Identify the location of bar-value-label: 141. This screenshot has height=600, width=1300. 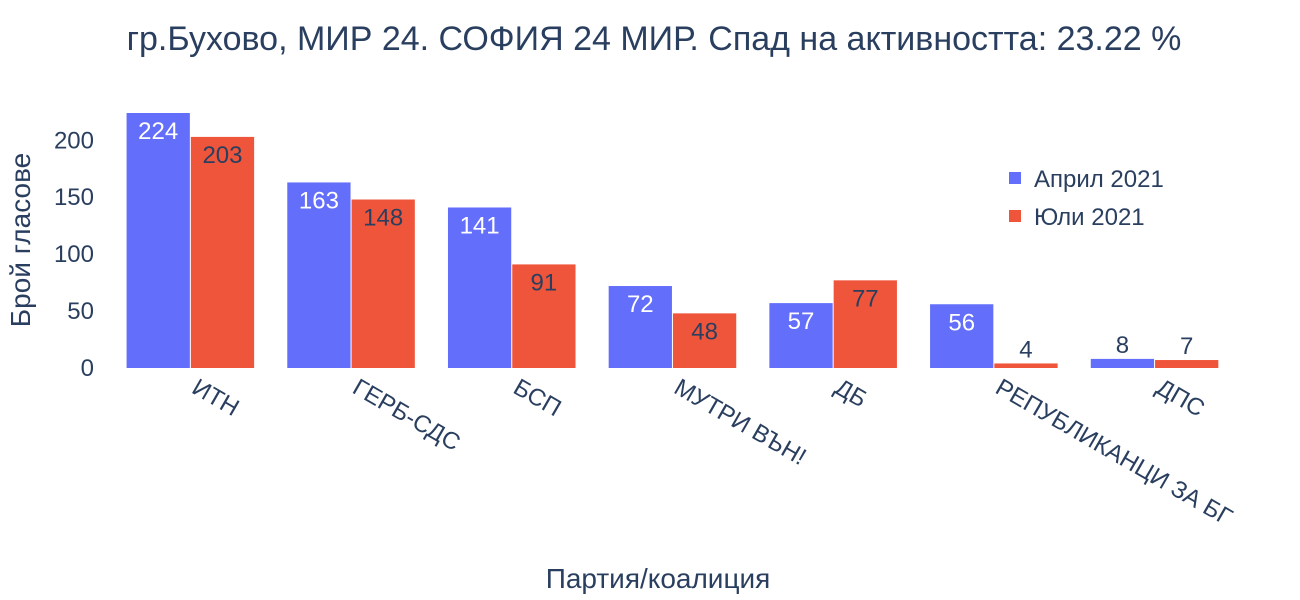
(480, 225).